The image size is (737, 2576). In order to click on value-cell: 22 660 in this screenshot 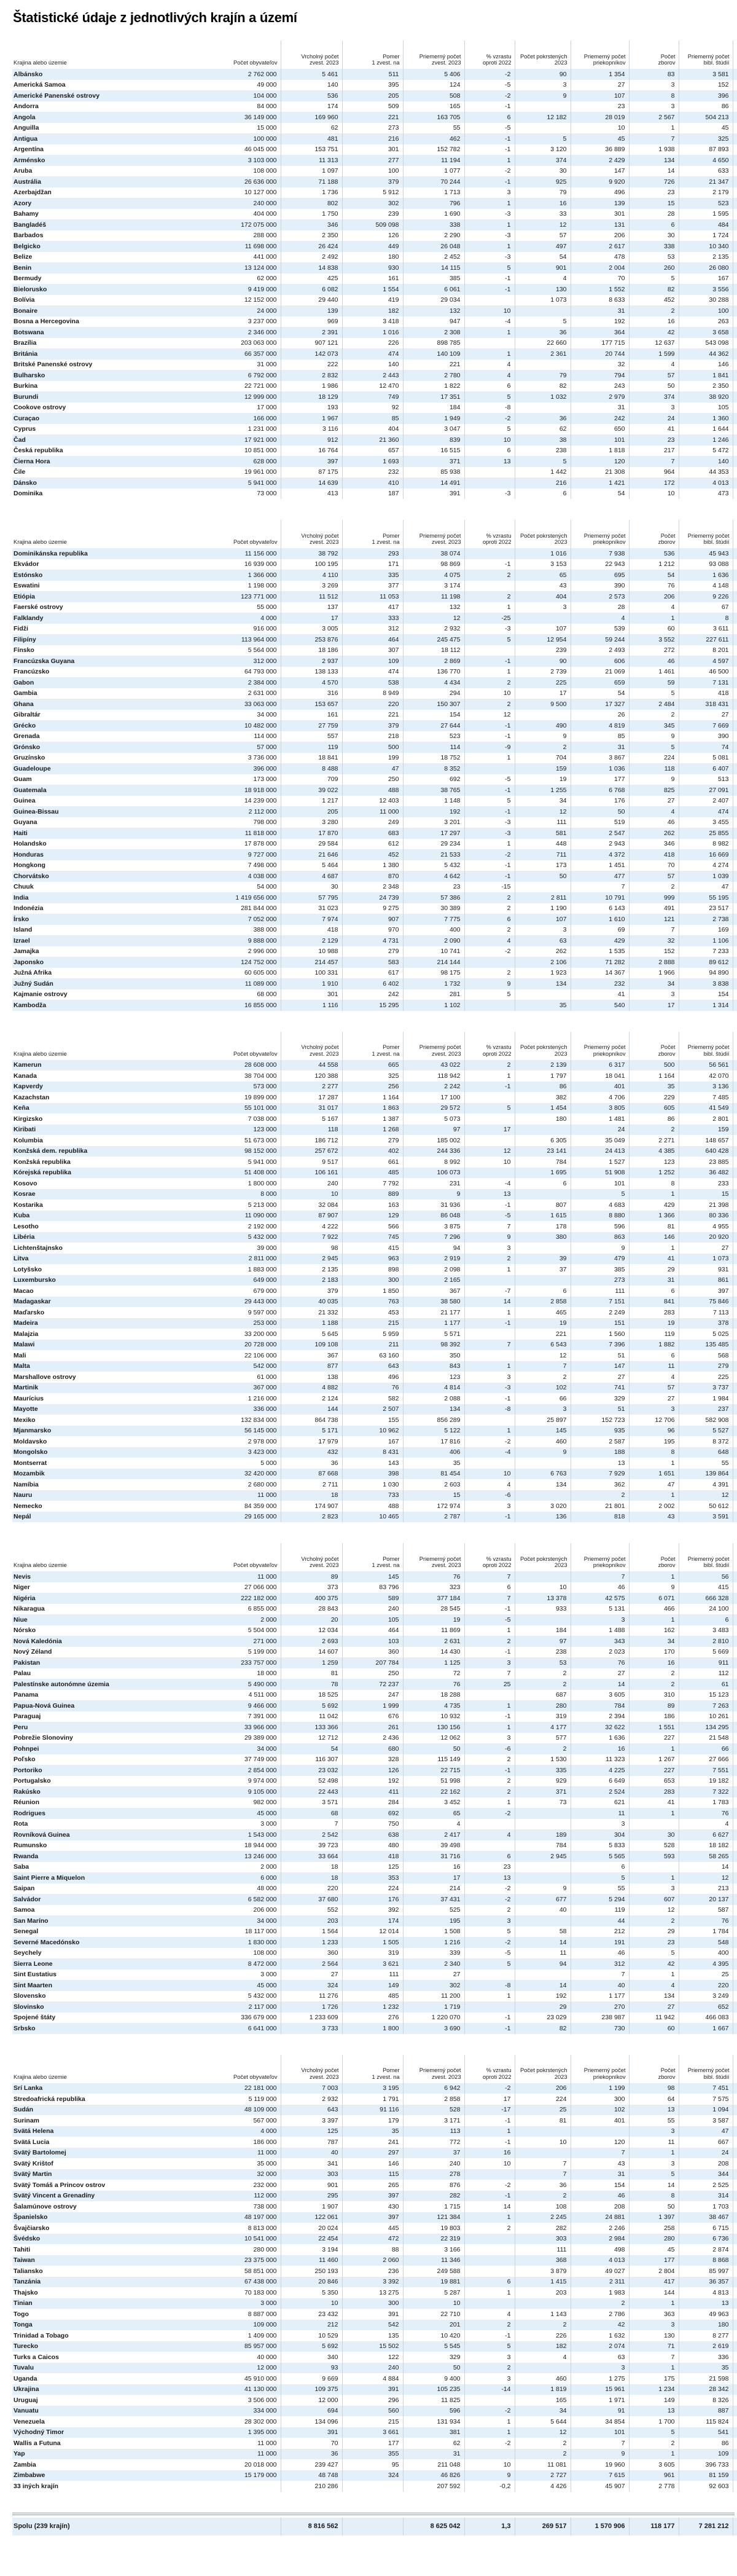, I will do `click(543, 342)`.